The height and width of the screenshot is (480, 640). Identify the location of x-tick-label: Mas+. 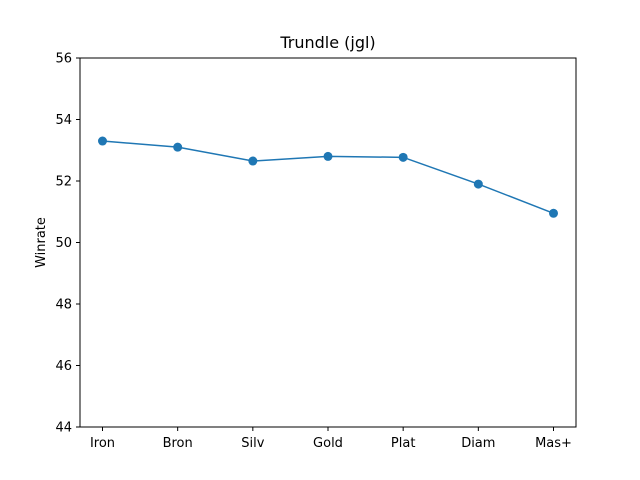
(553, 443).